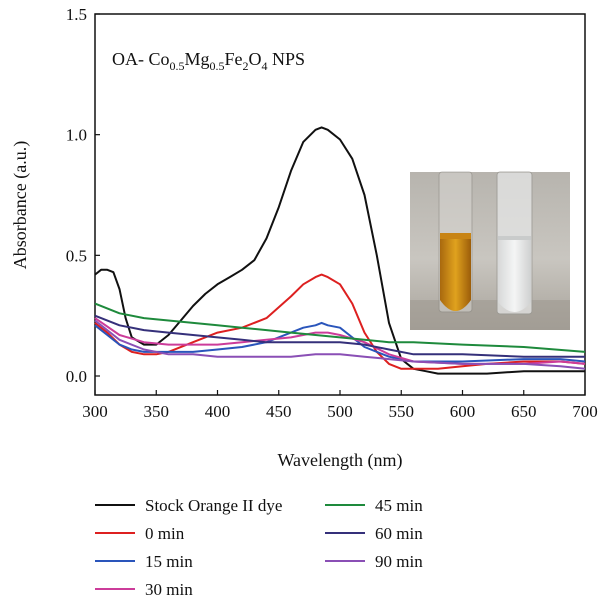  I want to click on x-tick-label: 300, so click(95, 411).